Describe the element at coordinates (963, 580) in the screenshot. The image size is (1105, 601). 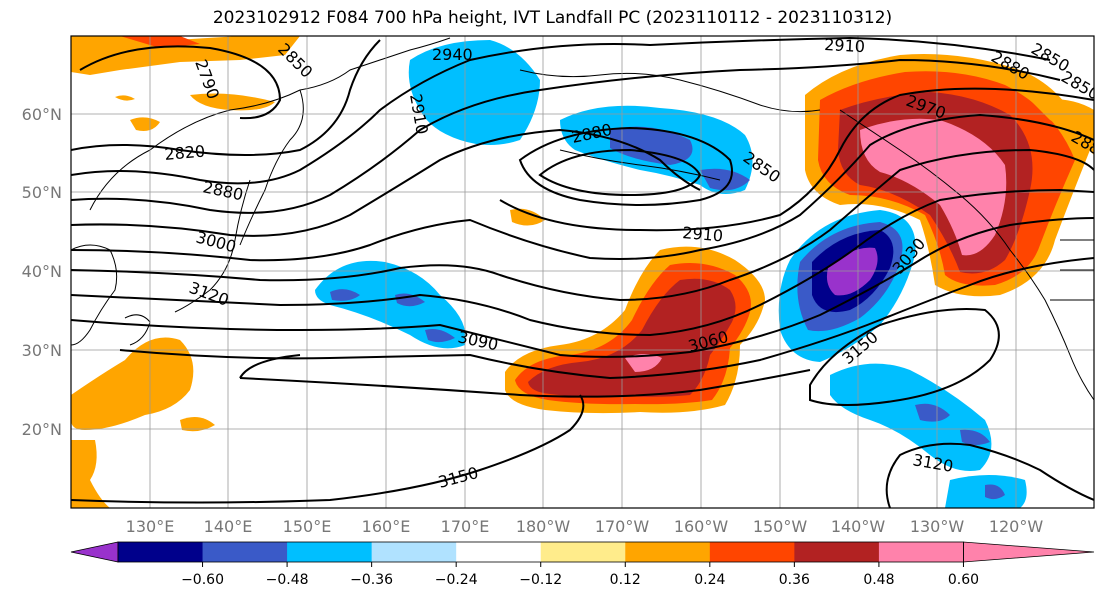
I see `colorbar-tick-label: 0.60` at that location.